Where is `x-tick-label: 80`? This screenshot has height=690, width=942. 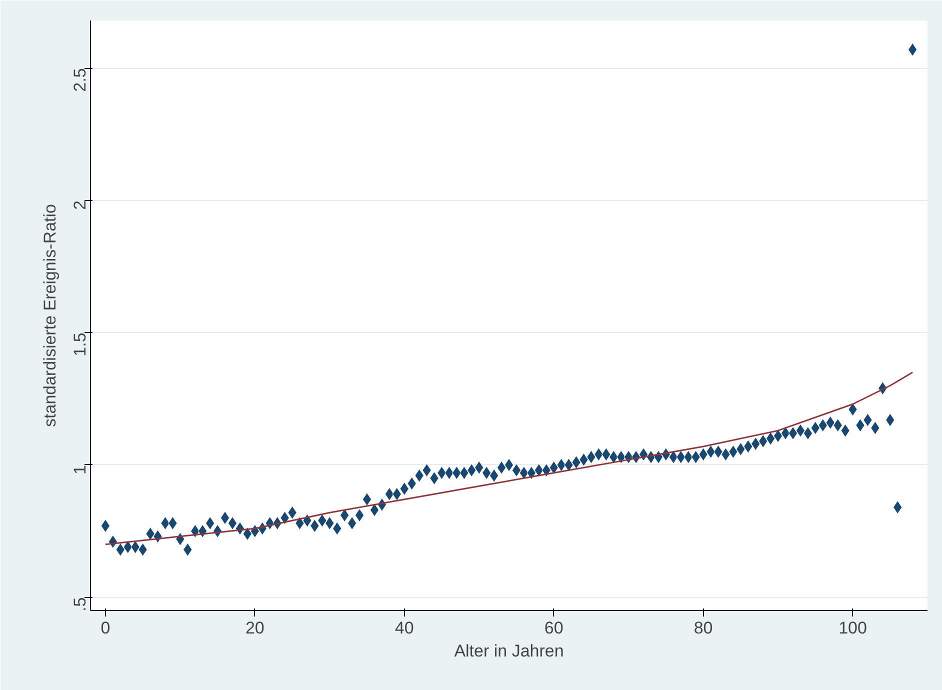
x-tick-label: 80 is located at coordinates (703, 628).